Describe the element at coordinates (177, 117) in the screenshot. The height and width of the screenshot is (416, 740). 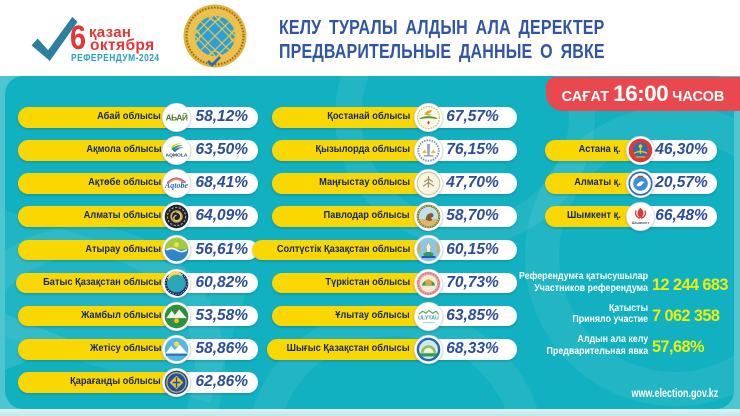
I see `svg-text: АЬАЙ` at that location.